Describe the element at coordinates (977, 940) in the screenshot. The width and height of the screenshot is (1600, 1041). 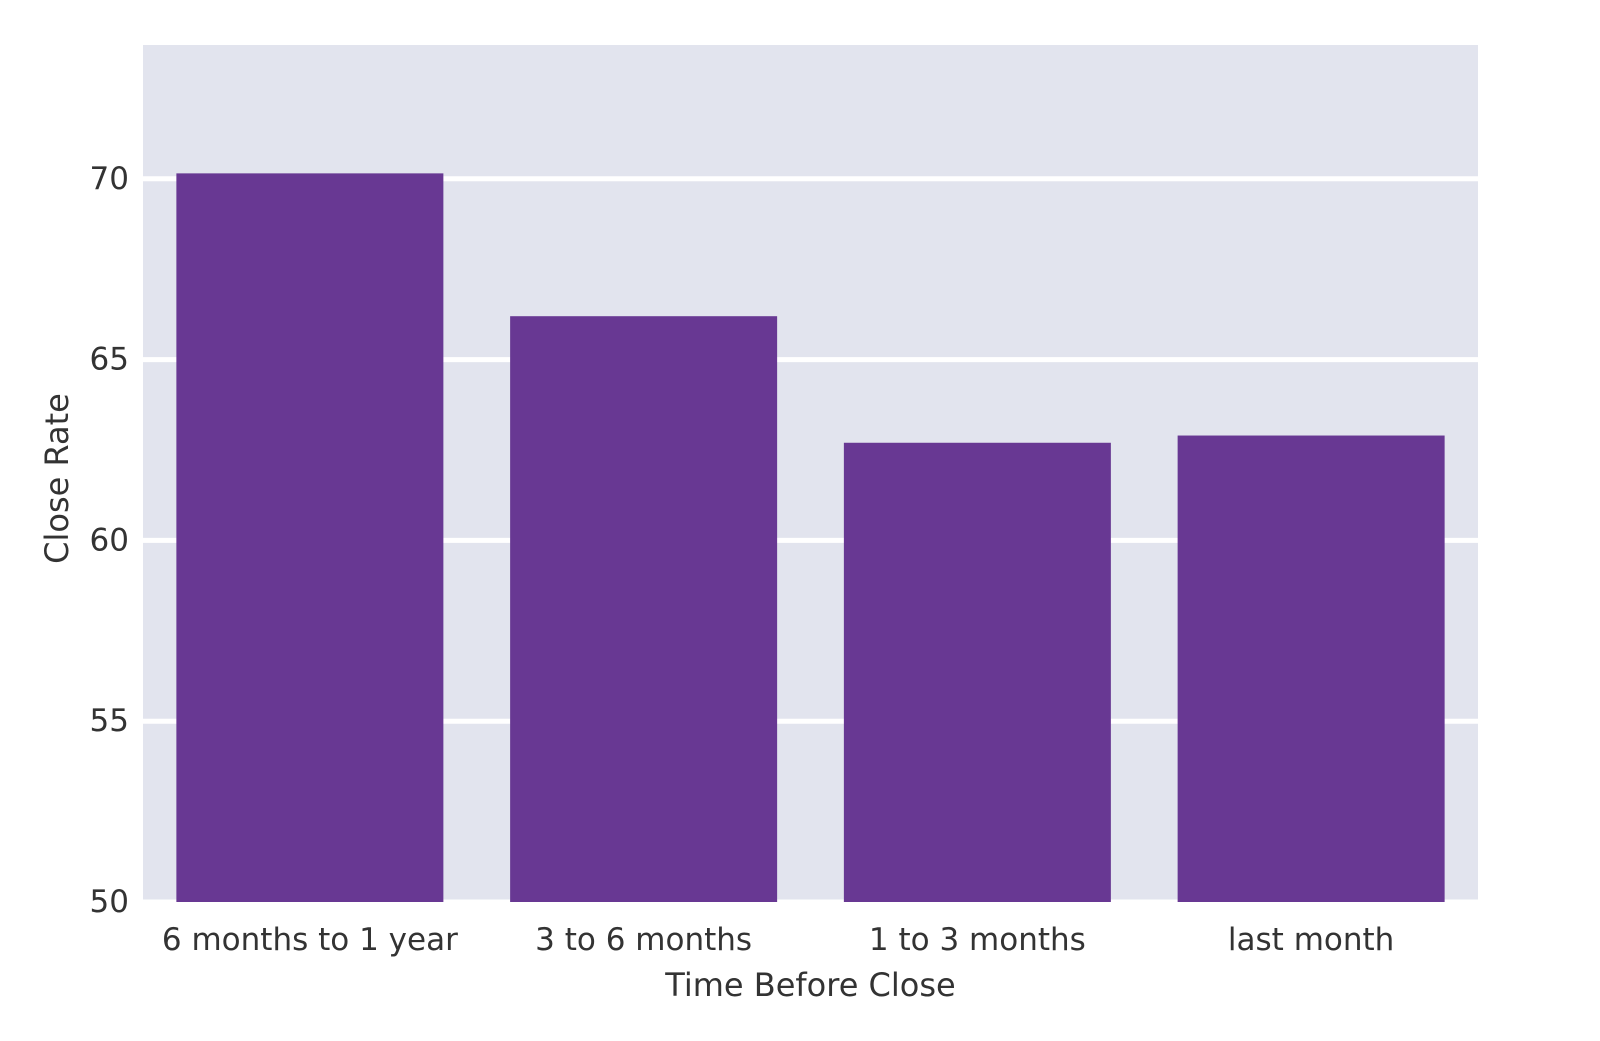
I see `x-tick-label-3: 1 to 3 months` at that location.